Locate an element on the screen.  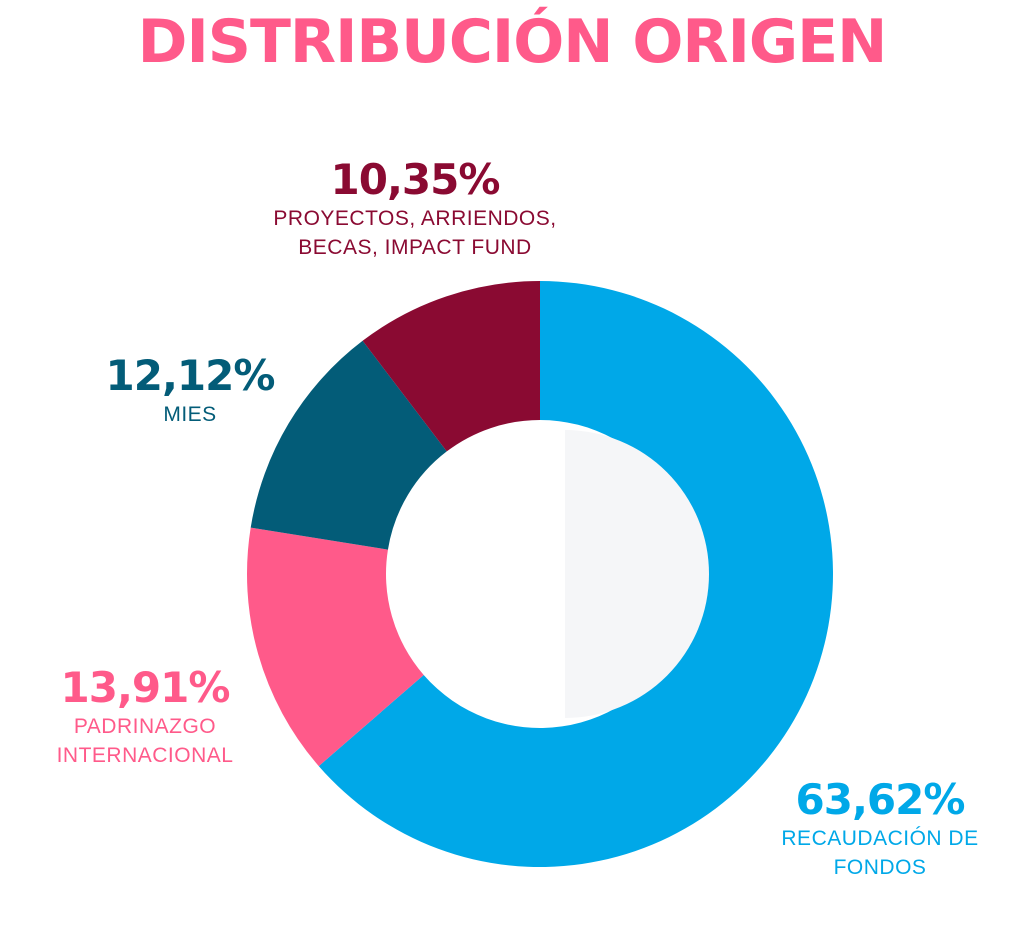
slice-label-recaudacion: 63,62% RECAUDACIÓN DE FONDOS is located at coordinates (880, 829).